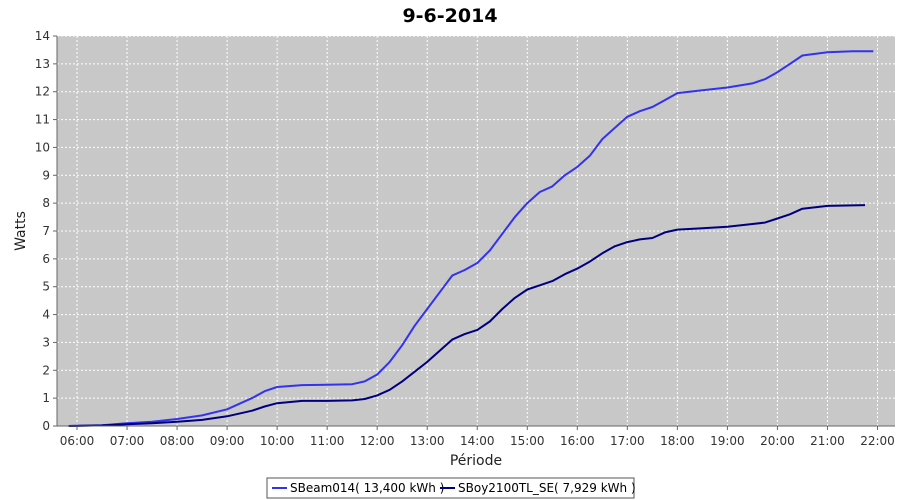  Describe the element at coordinates (177, 441) in the screenshot. I see `x-tick-label: 08:00` at that location.